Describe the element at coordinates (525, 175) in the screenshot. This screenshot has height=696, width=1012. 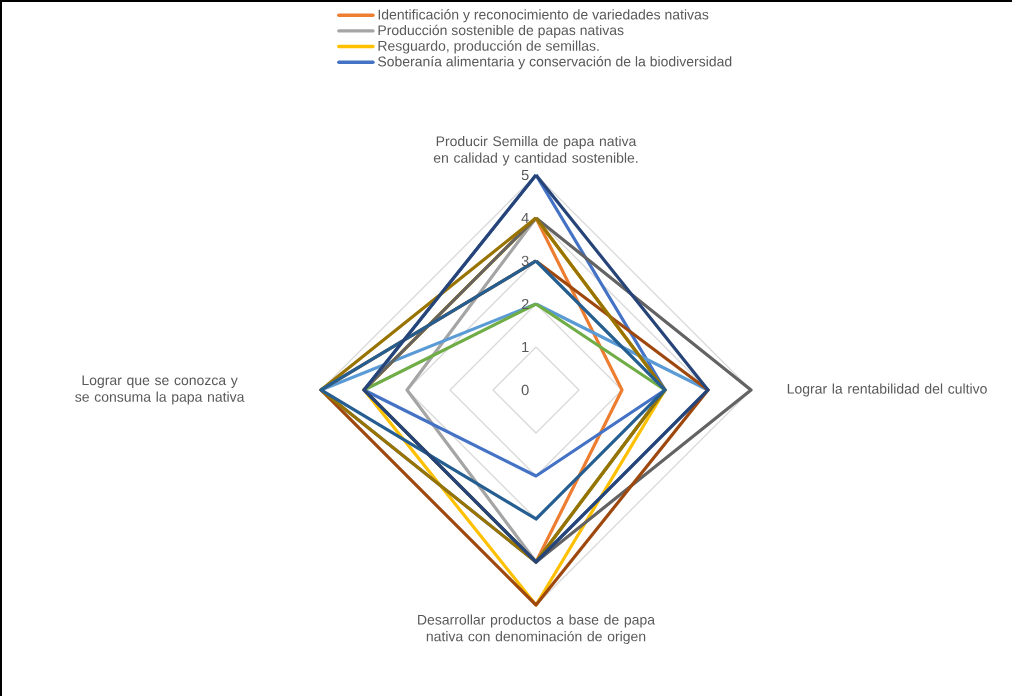
I see `y-tick-label: 5` at that location.